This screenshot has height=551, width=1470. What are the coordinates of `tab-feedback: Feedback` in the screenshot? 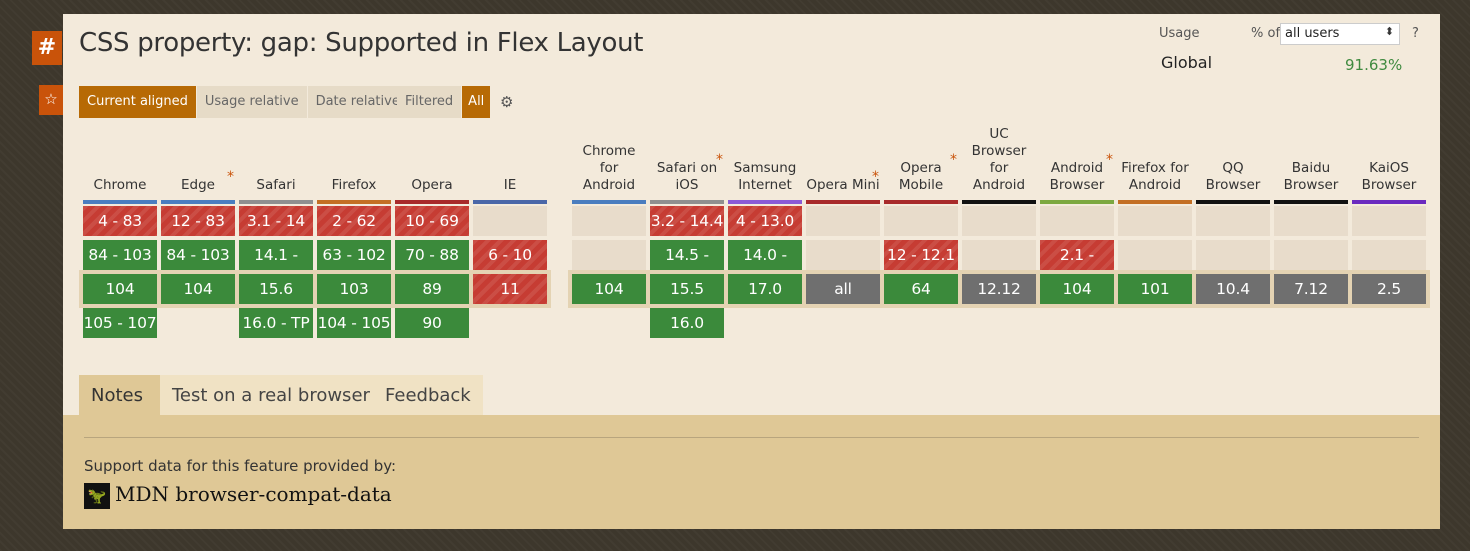 It's located at (428, 395).